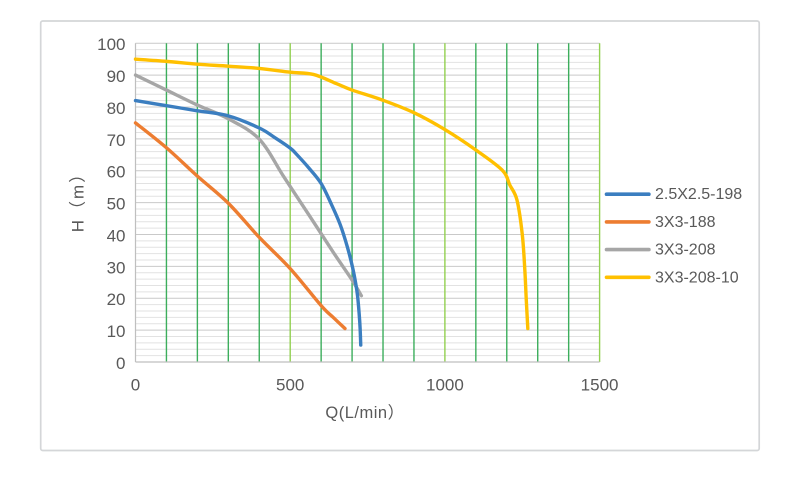 The height and width of the screenshot is (477, 803). Describe the element at coordinates (116, 140) in the screenshot. I see `svg-text: 70` at that location.